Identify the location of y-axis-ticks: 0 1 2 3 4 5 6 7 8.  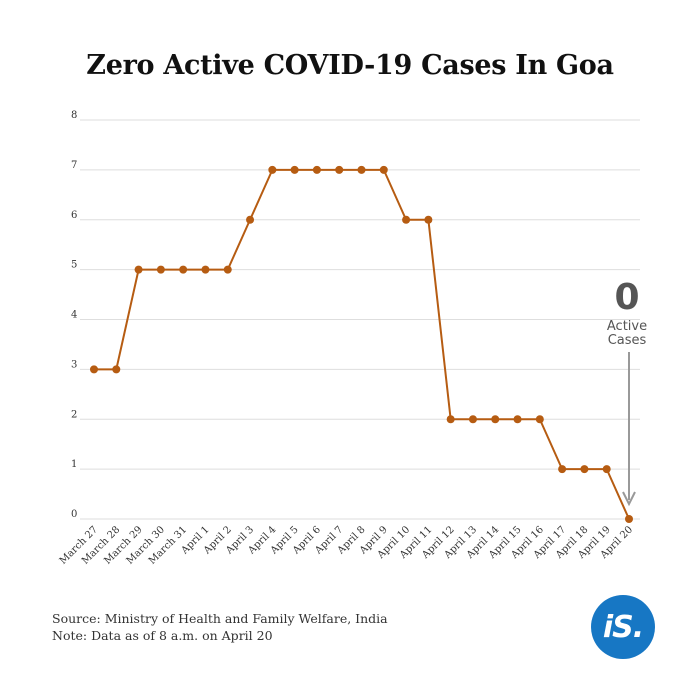
(74, 315).